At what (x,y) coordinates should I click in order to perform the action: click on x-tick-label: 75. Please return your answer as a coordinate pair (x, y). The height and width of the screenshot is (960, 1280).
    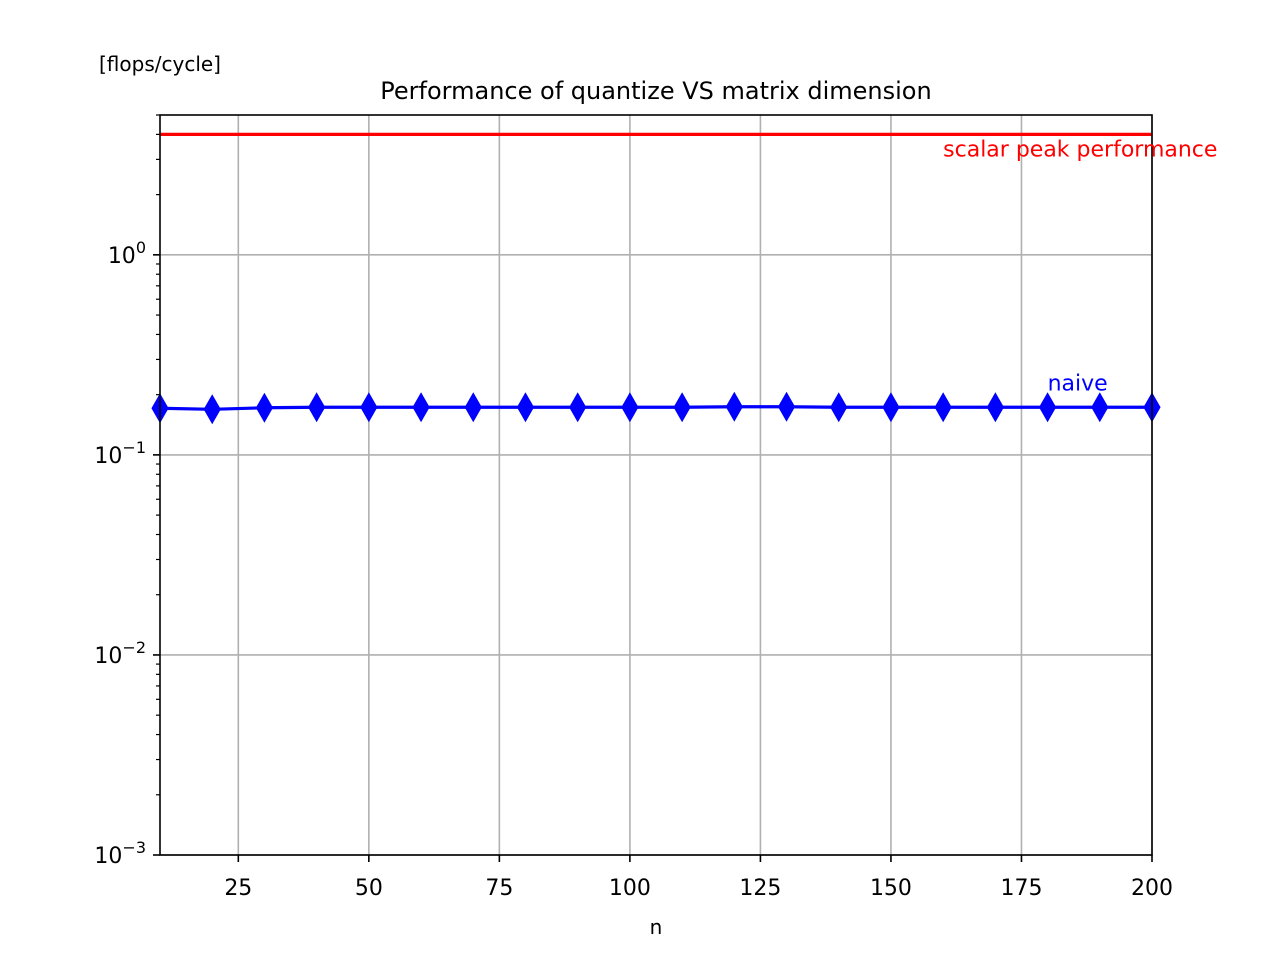
    Looking at the image, I should click on (499, 888).